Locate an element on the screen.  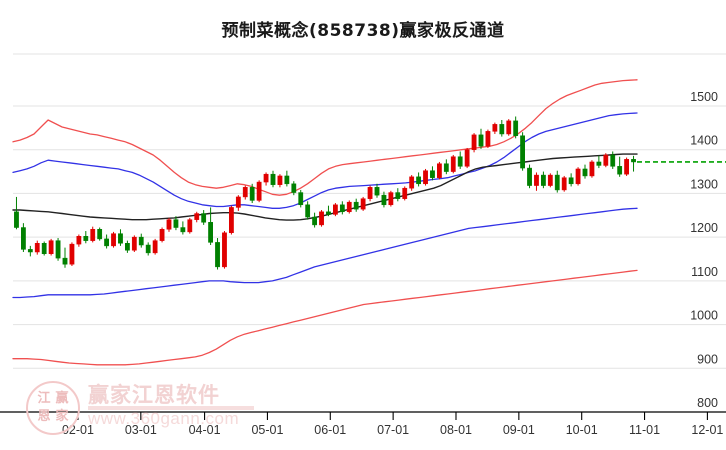
page-title: 预制菜概念(858738)赢家极反通道 is located at coordinates (363, 31).